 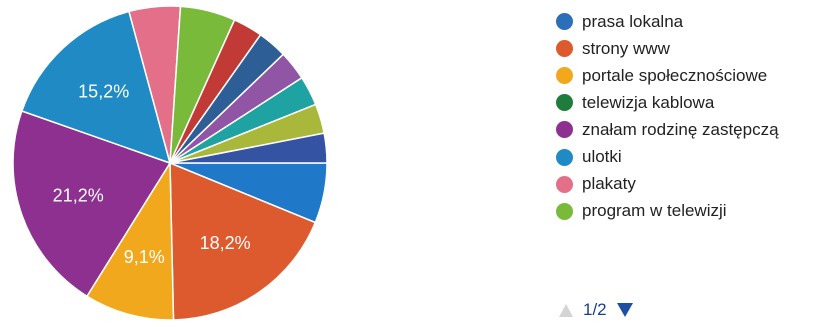 What do you see at coordinates (609, 184) in the screenshot?
I see `legend-label: plakaty` at bounding box center [609, 184].